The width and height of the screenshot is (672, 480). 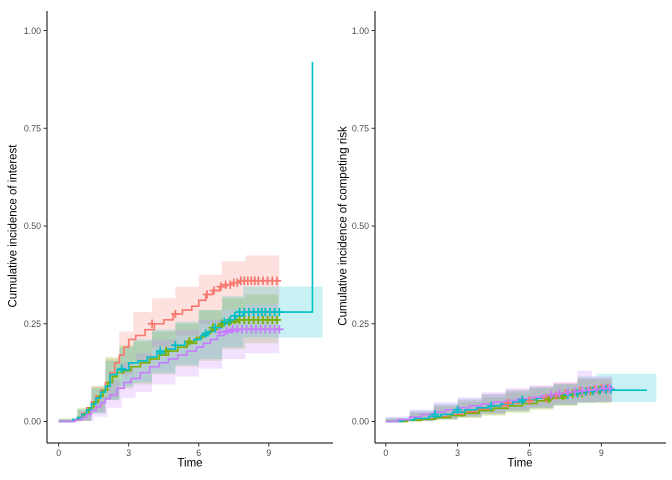 I want to click on right-panel-y-axis-title: Cumulative incidence of competing risk, so click(x=343, y=226).